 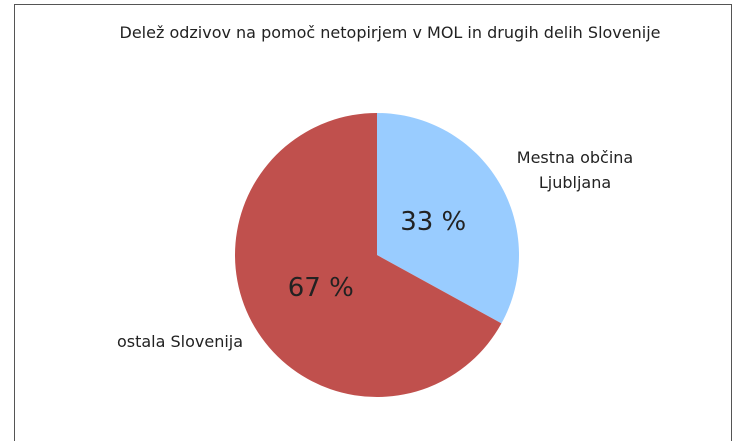 What do you see at coordinates (180, 341) in the screenshot?
I see `category-label: ostala Slovenija` at bounding box center [180, 341].